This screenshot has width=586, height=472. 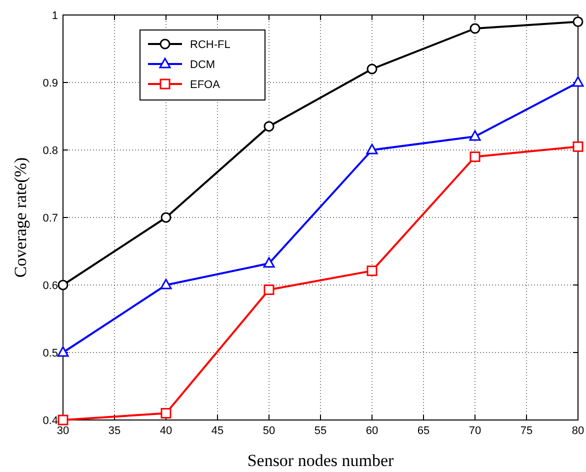 What do you see at coordinates (50, 151) in the screenshot?
I see `y-tick-label: 0.8` at bounding box center [50, 151].